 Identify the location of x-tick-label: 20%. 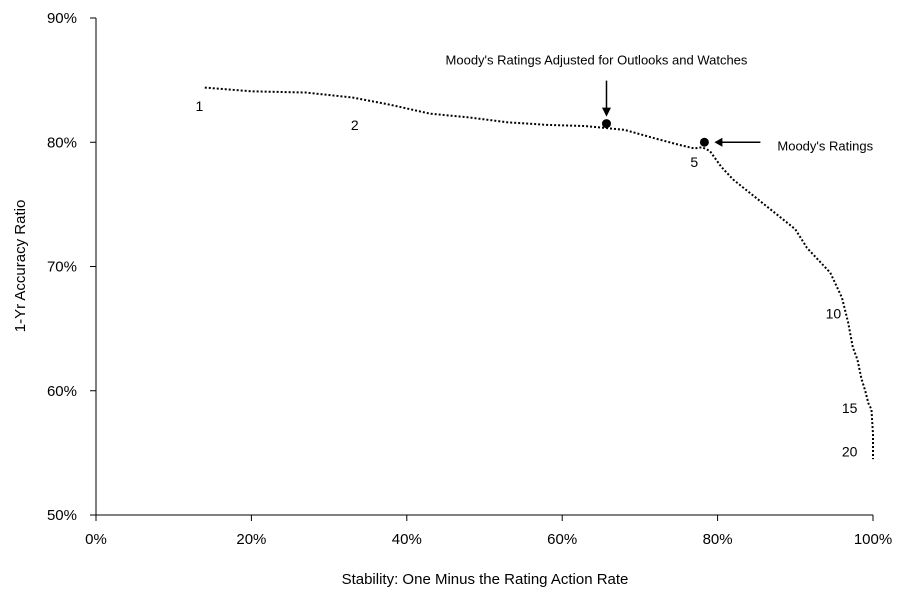
(251, 539).